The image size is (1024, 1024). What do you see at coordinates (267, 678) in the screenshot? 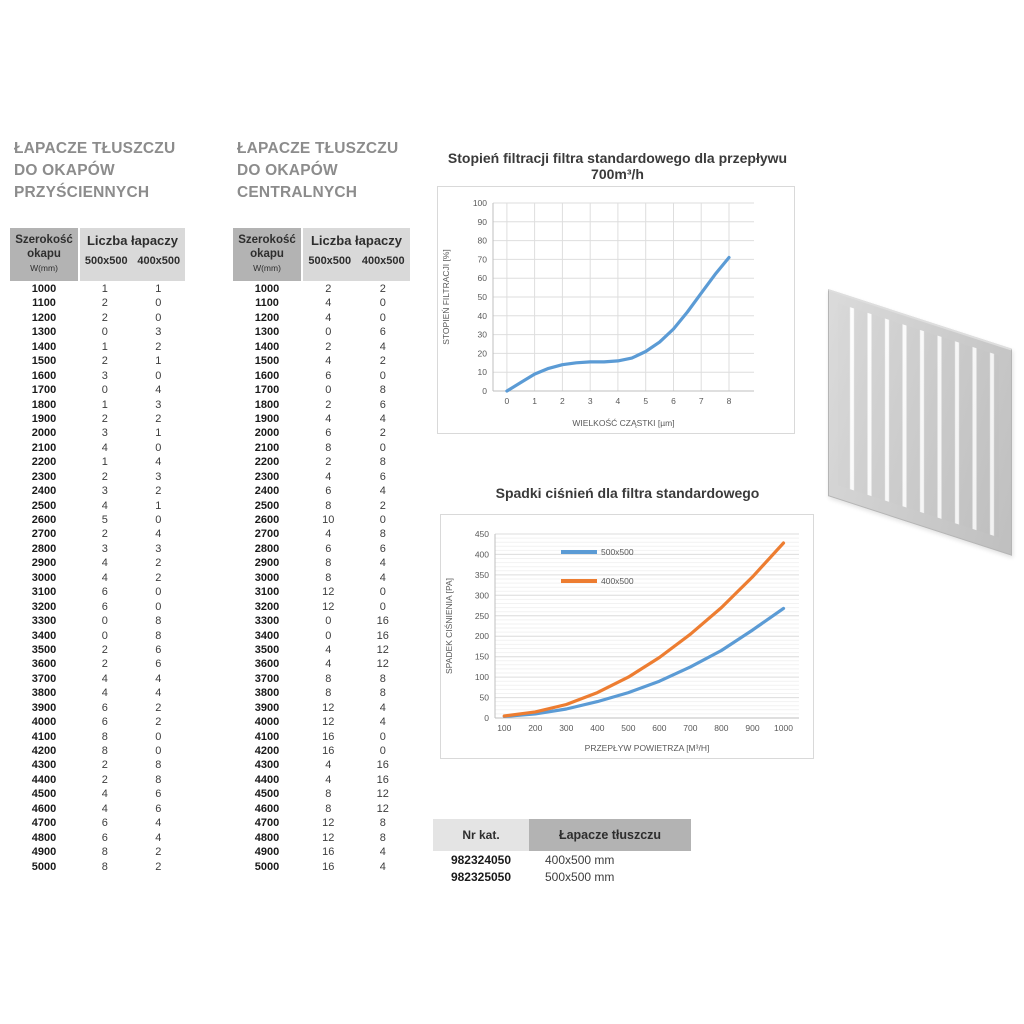
I see `hood-width-cell: 3700` at bounding box center [267, 678].